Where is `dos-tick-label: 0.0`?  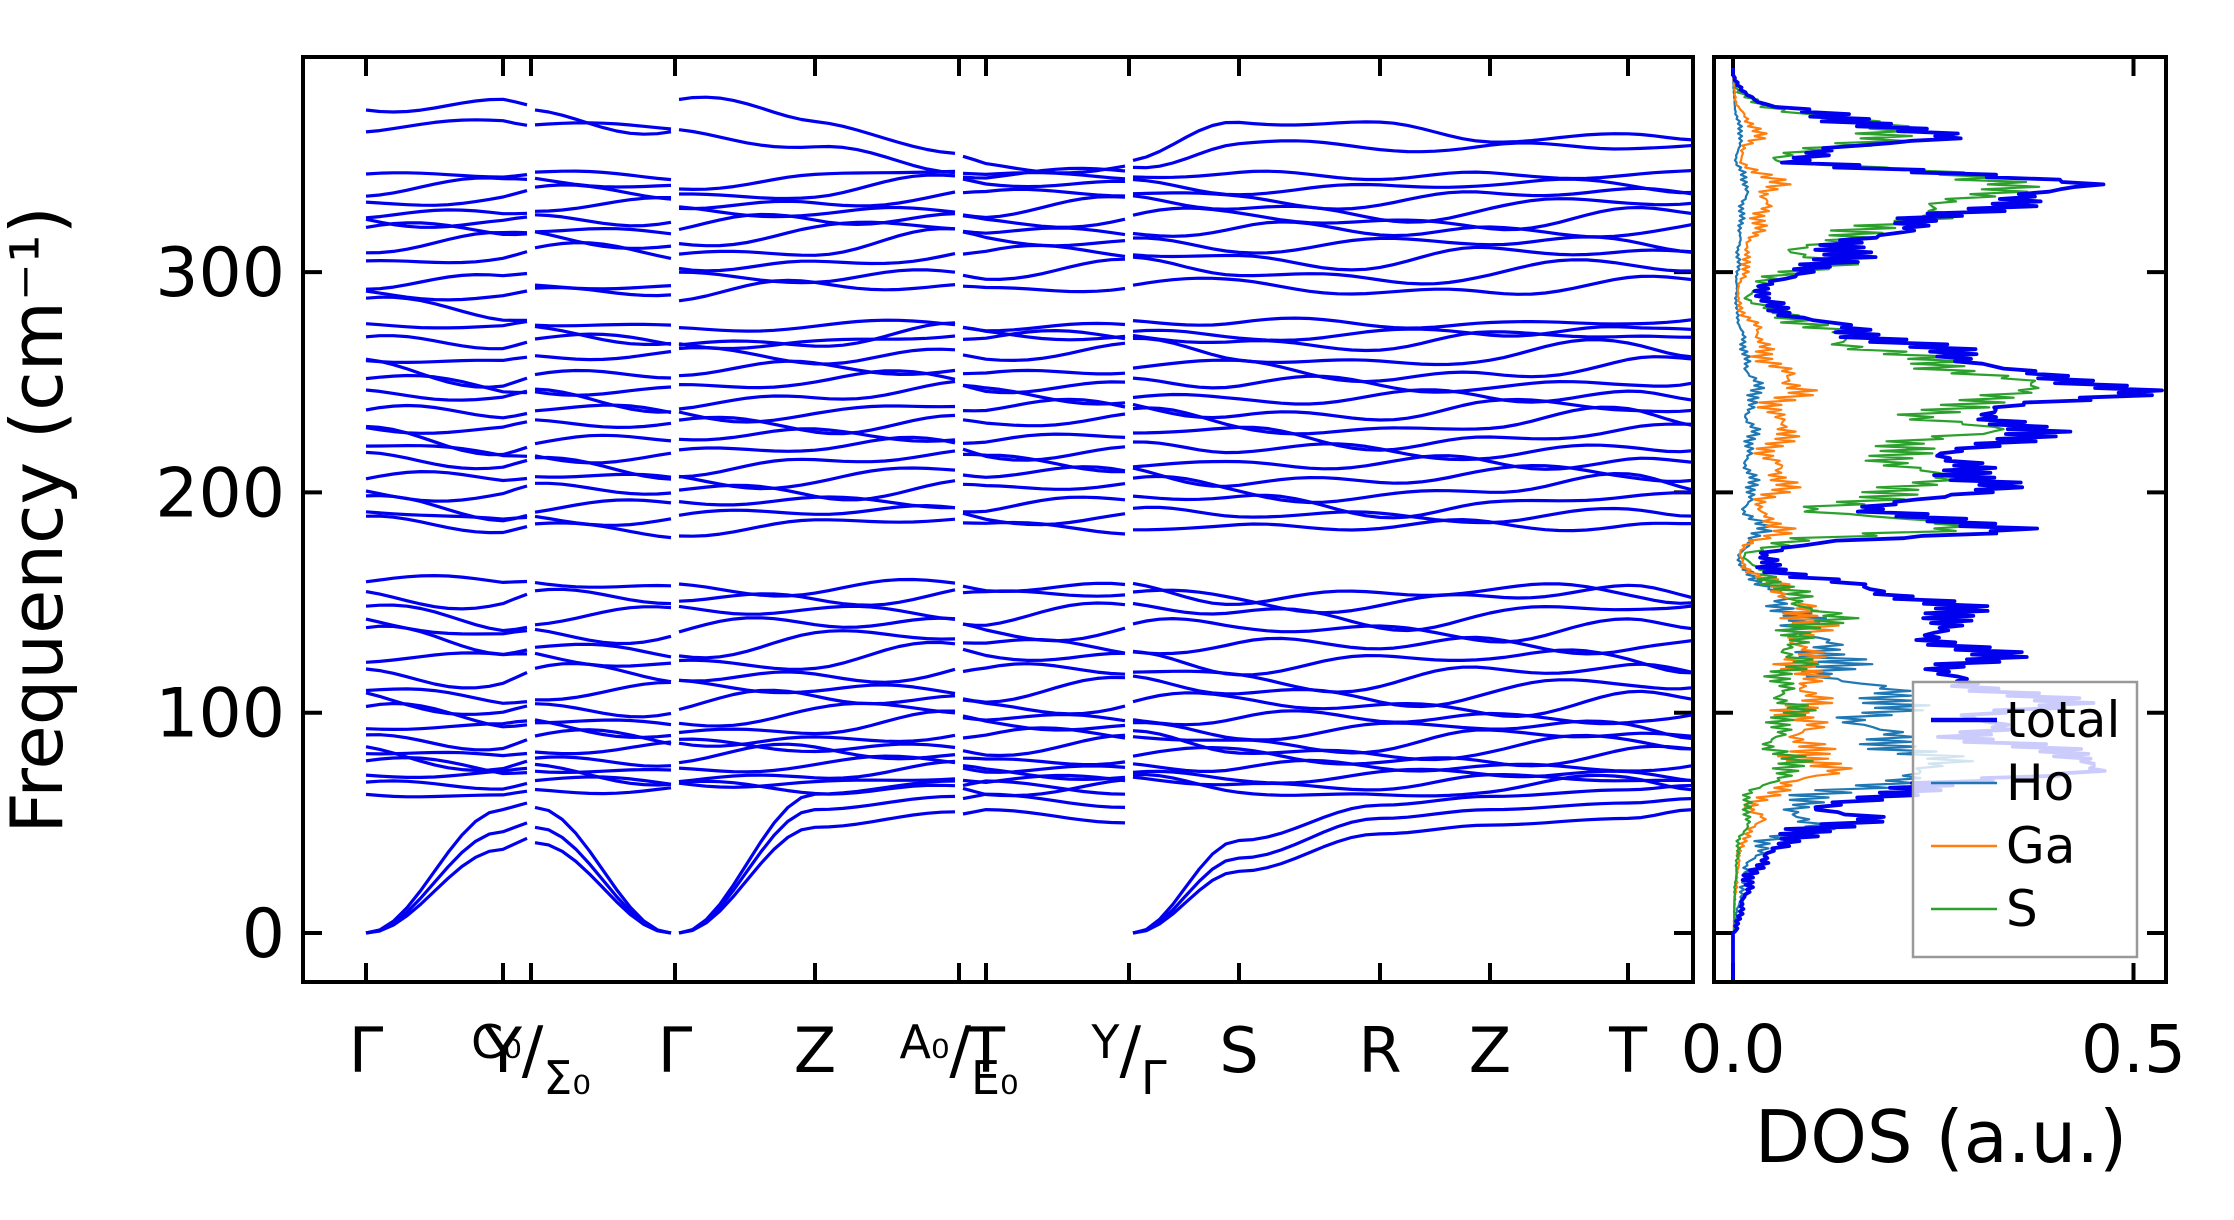 dos-tick-label: 0.0 is located at coordinates (1733, 1049).